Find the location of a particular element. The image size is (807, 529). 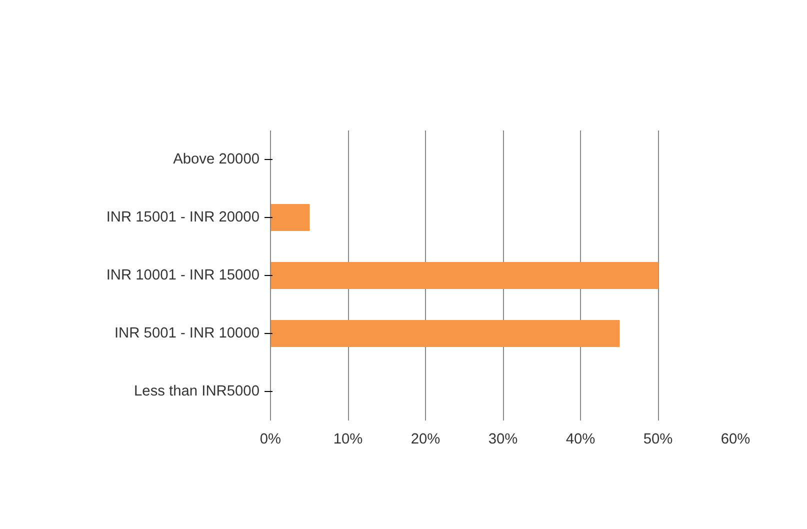

x-tick-label: 30% is located at coordinates (503, 440).